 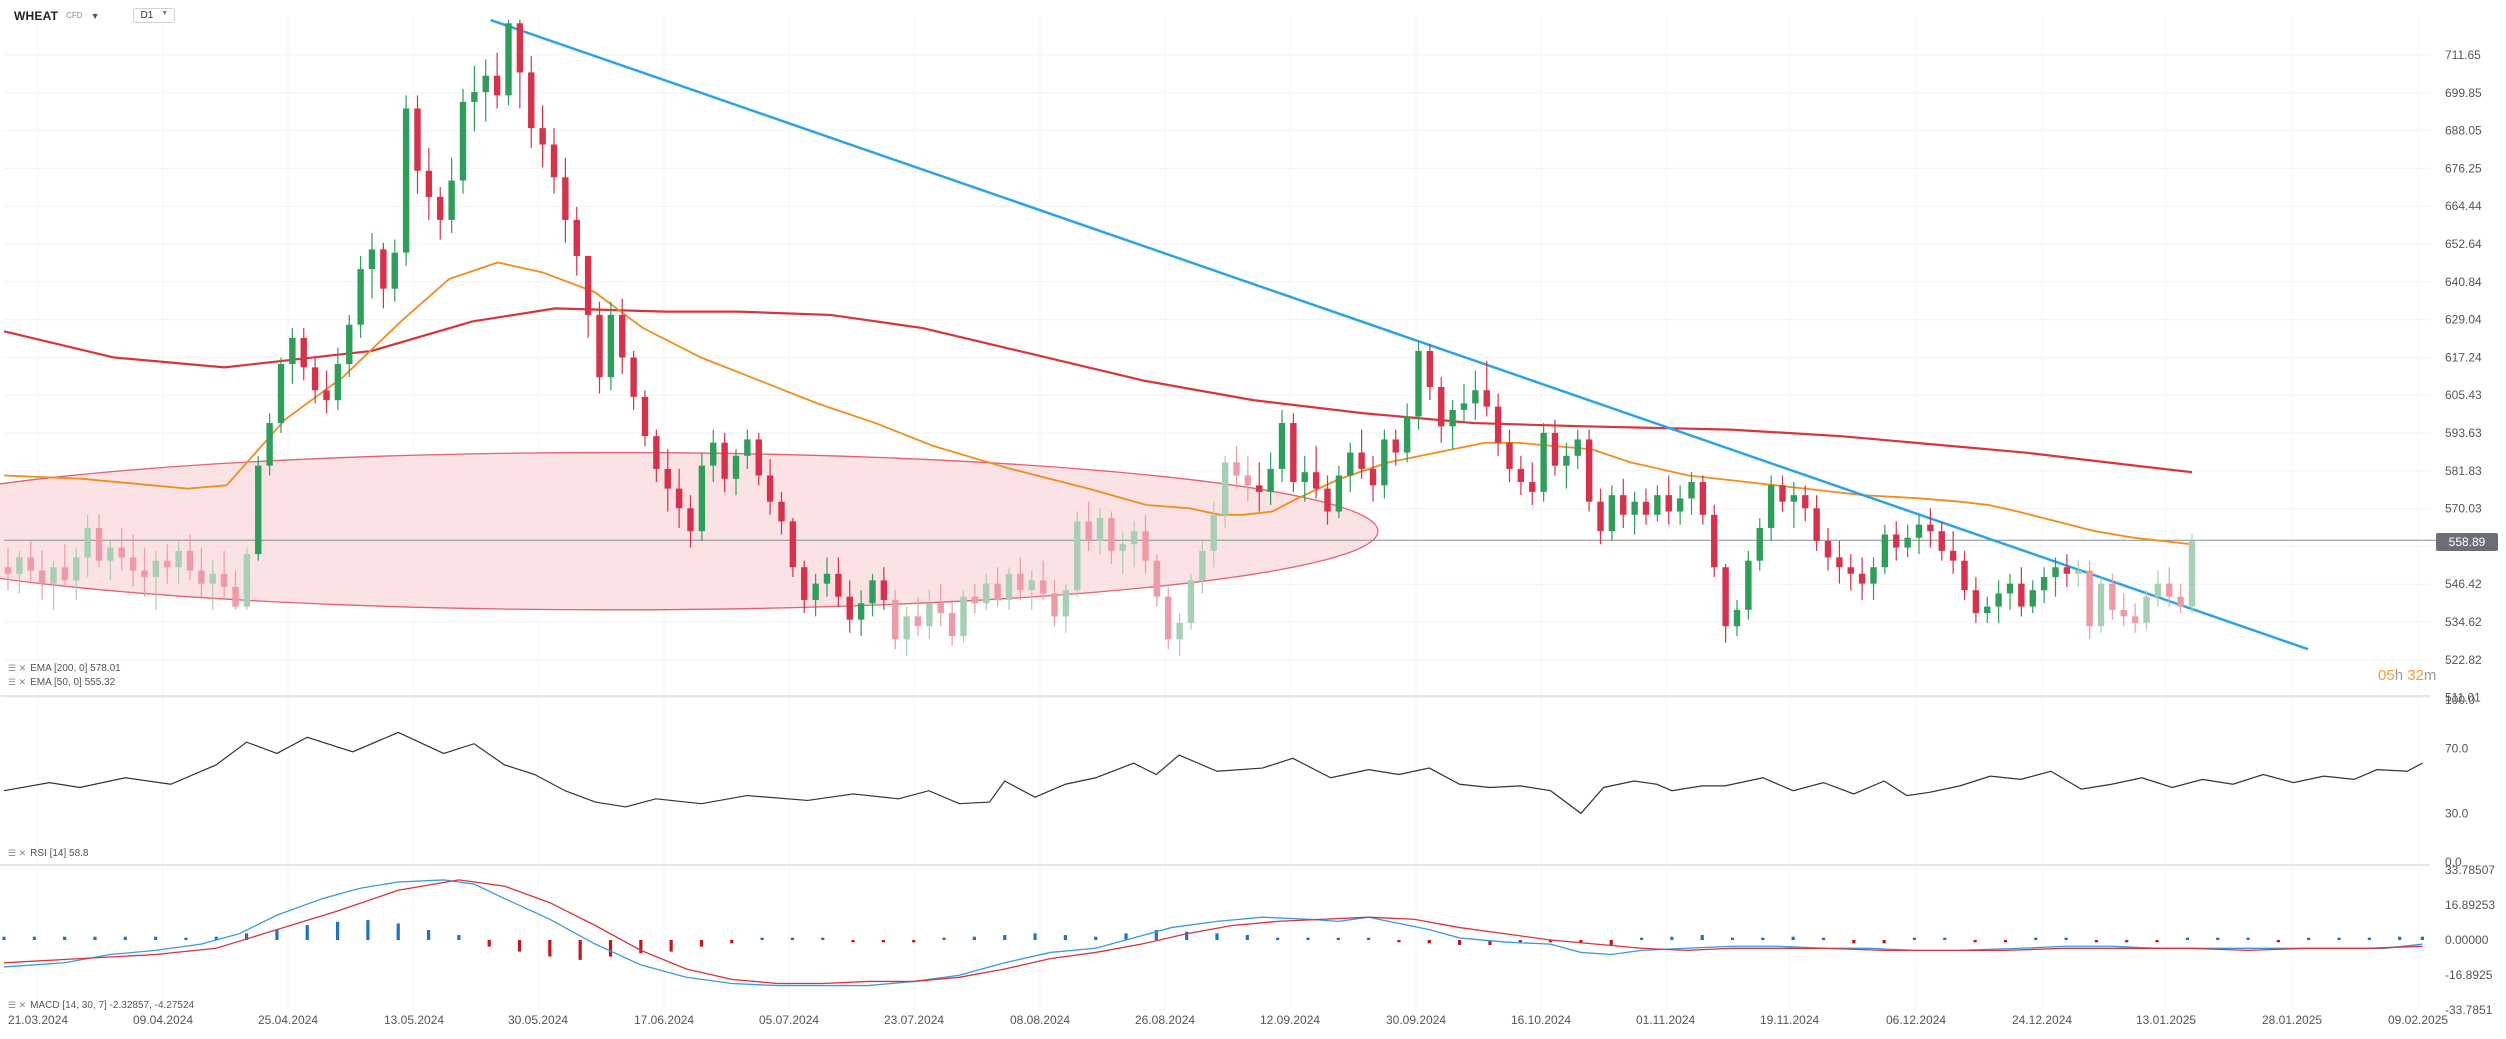 What do you see at coordinates (2418, 1020) in the screenshot?
I see `date-tick-label: 09.02.2025` at bounding box center [2418, 1020].